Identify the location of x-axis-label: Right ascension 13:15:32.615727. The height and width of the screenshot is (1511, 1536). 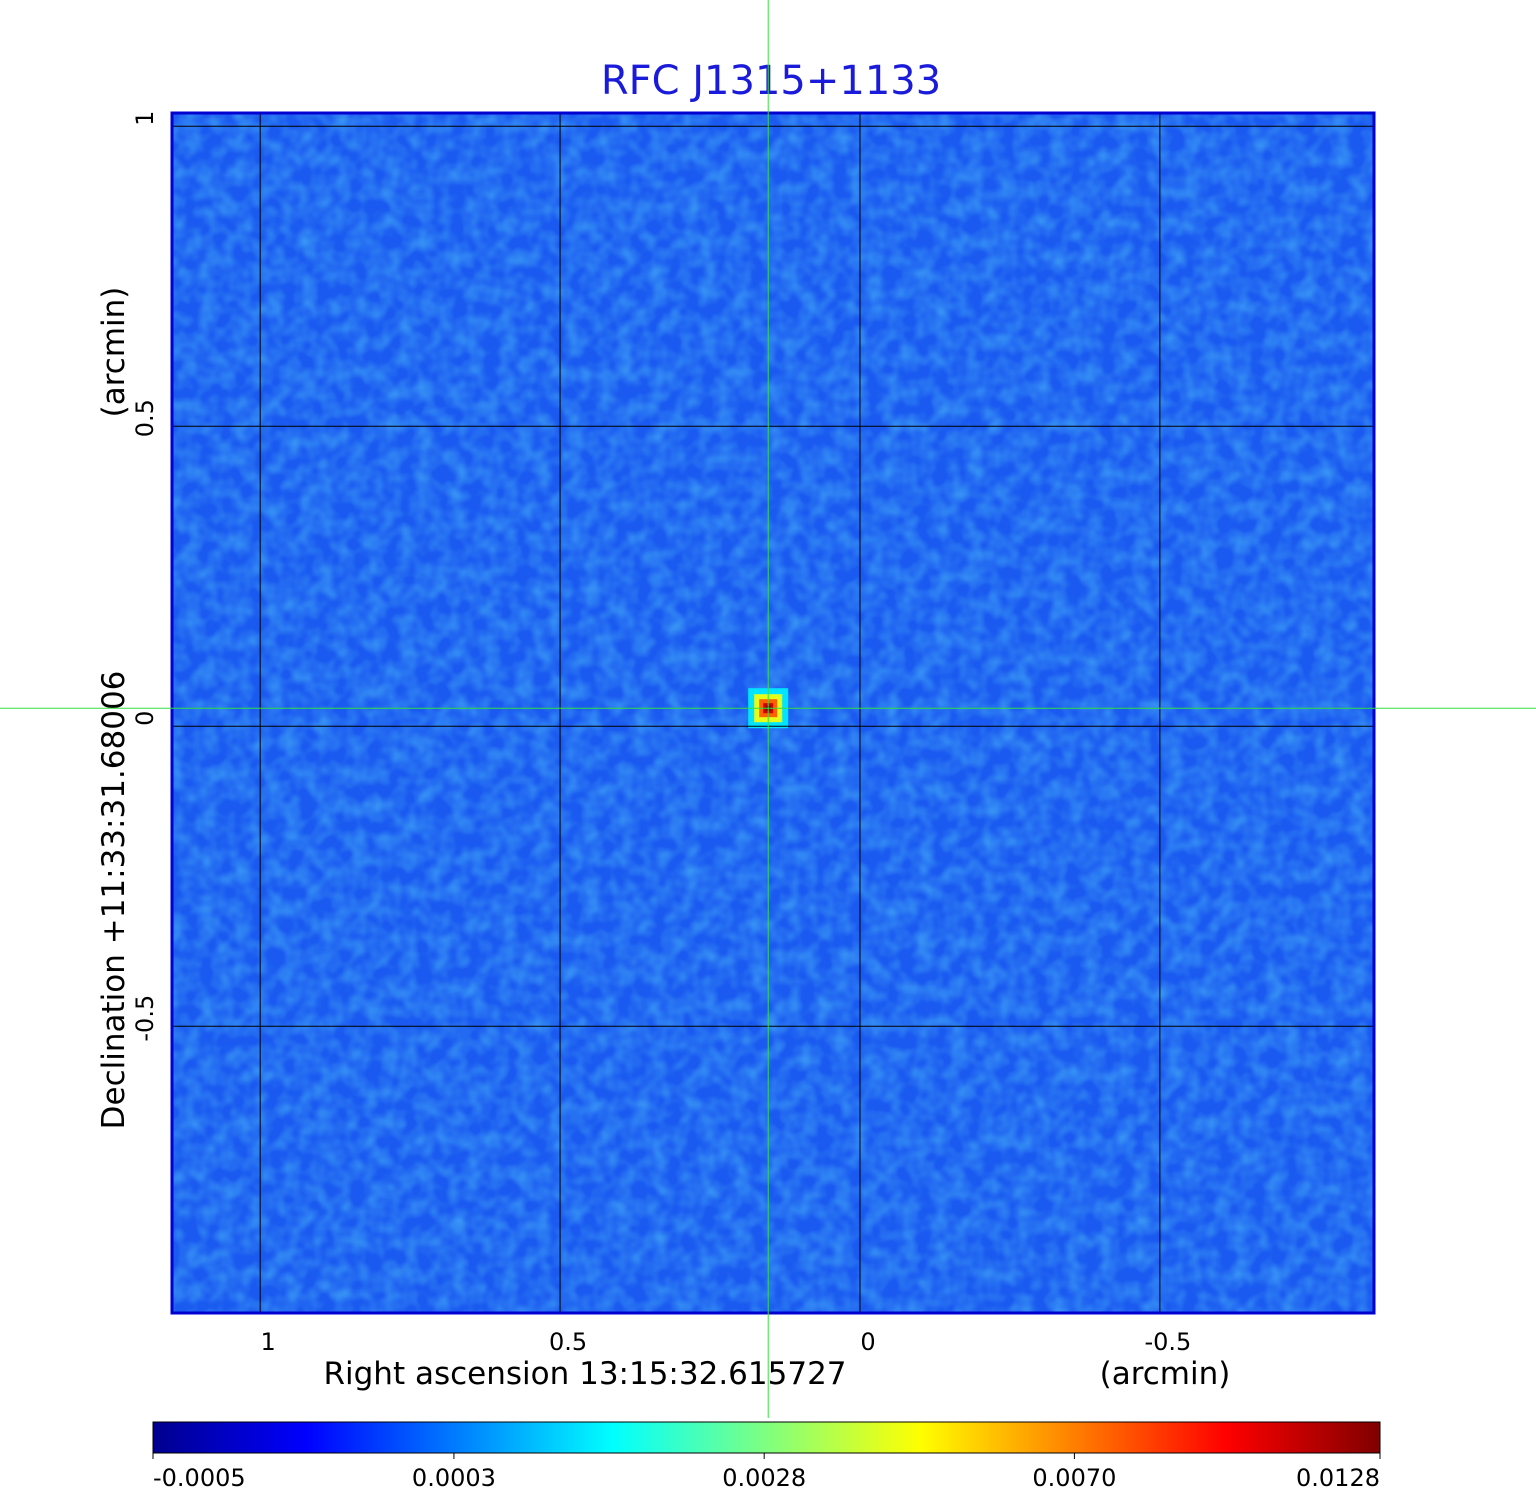
(584, 1374).